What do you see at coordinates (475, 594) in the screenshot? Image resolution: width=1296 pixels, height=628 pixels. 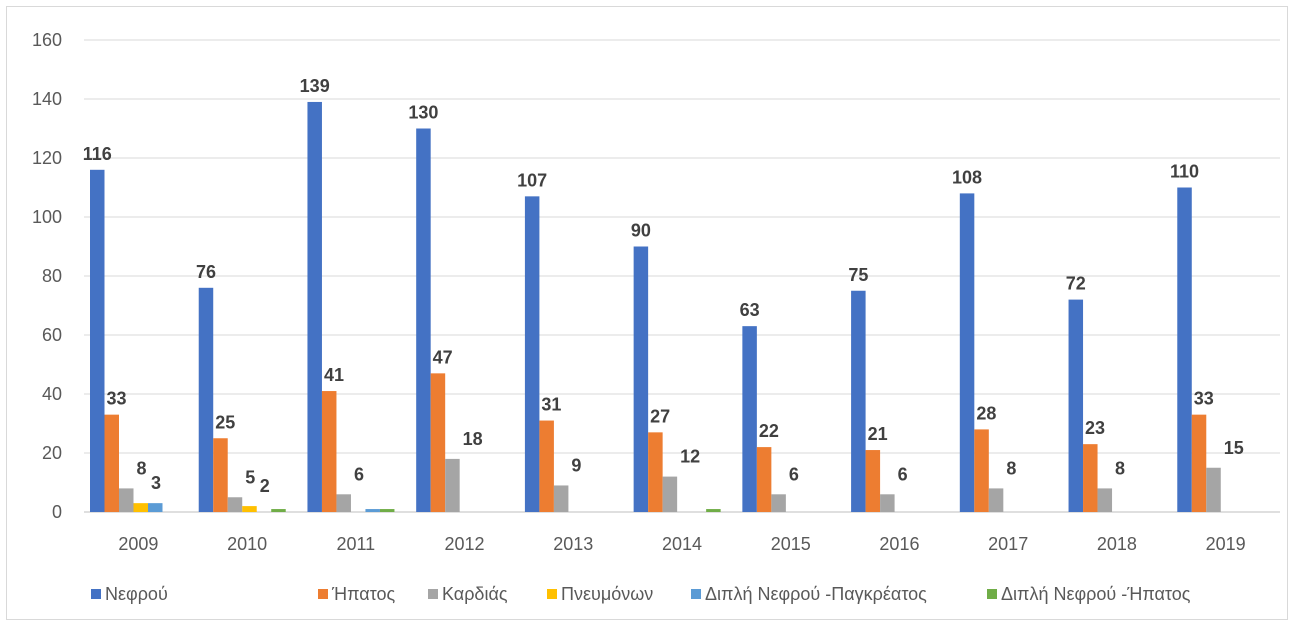 I see `legend-label: Καρδιάς` at bounding box center [475, 594].